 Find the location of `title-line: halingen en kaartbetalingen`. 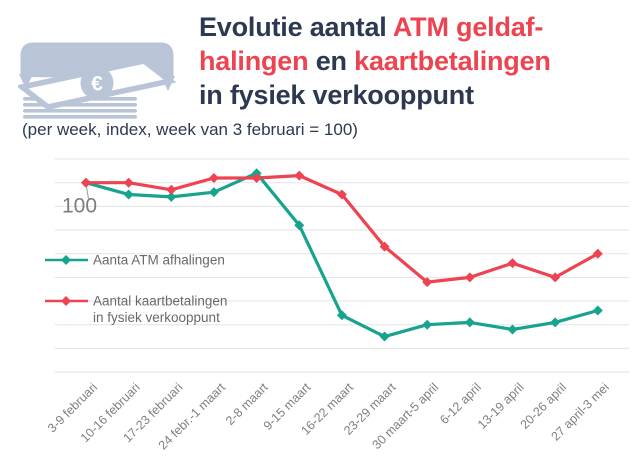

title-line: halingen en kaartbetalingen is located at coordinates (417, 61).